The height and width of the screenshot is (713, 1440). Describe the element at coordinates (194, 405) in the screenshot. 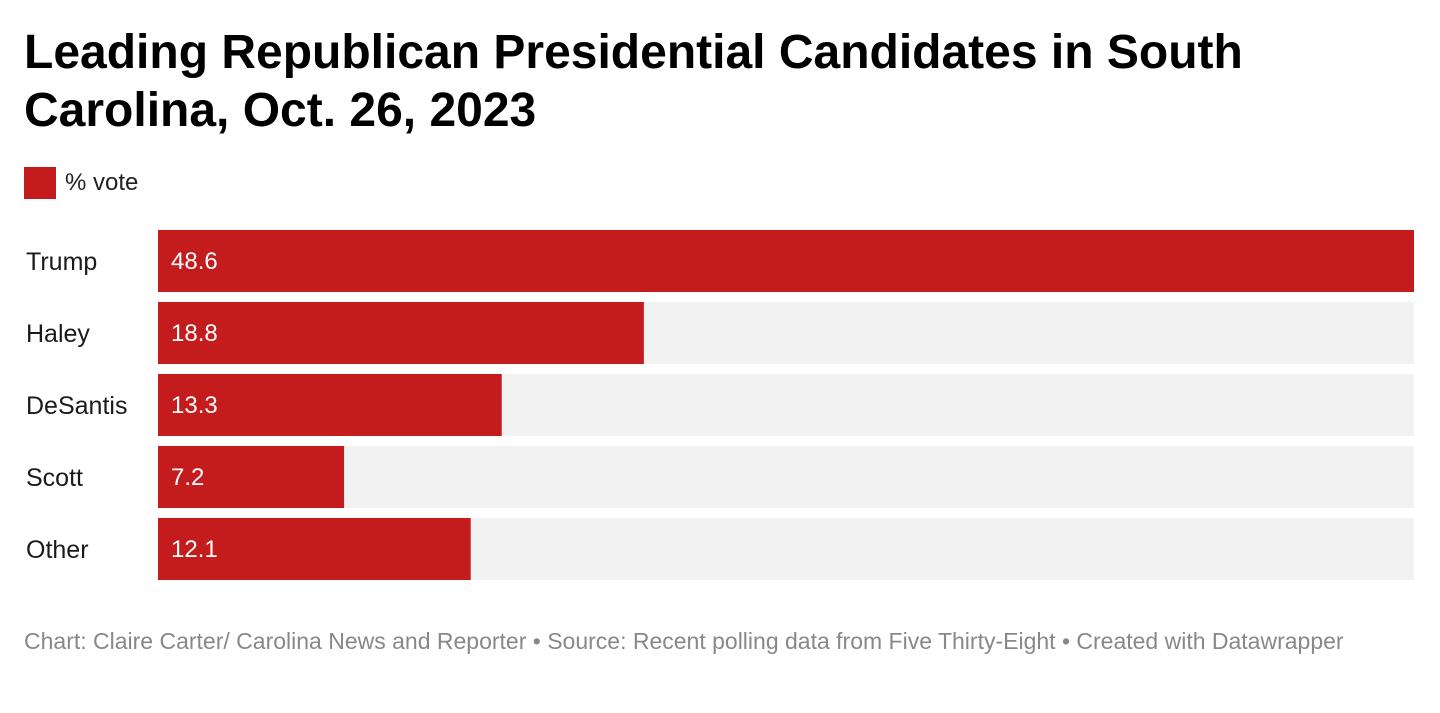

I see `value-label-desantis: 13.3` at that location.